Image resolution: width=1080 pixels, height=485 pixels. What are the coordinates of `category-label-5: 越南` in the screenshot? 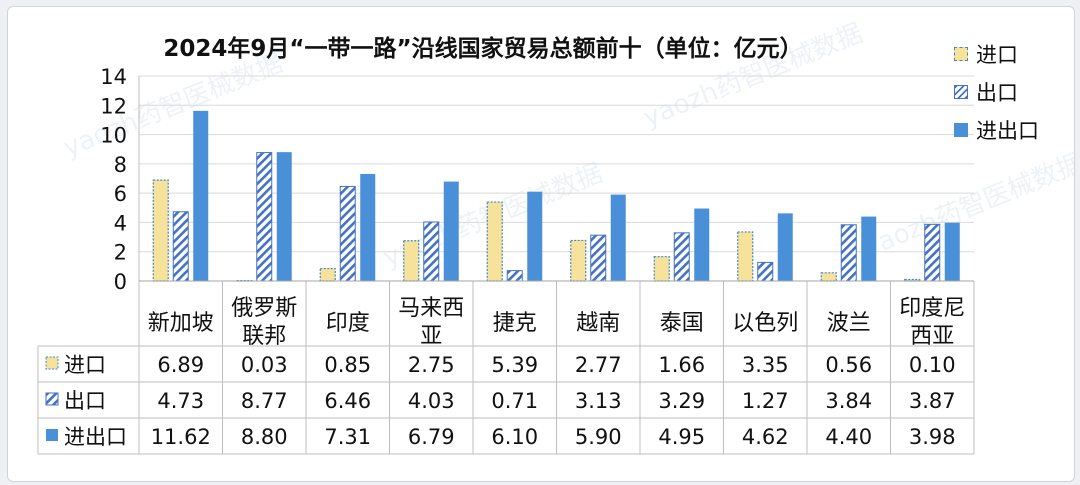 It's located at (598, 323).